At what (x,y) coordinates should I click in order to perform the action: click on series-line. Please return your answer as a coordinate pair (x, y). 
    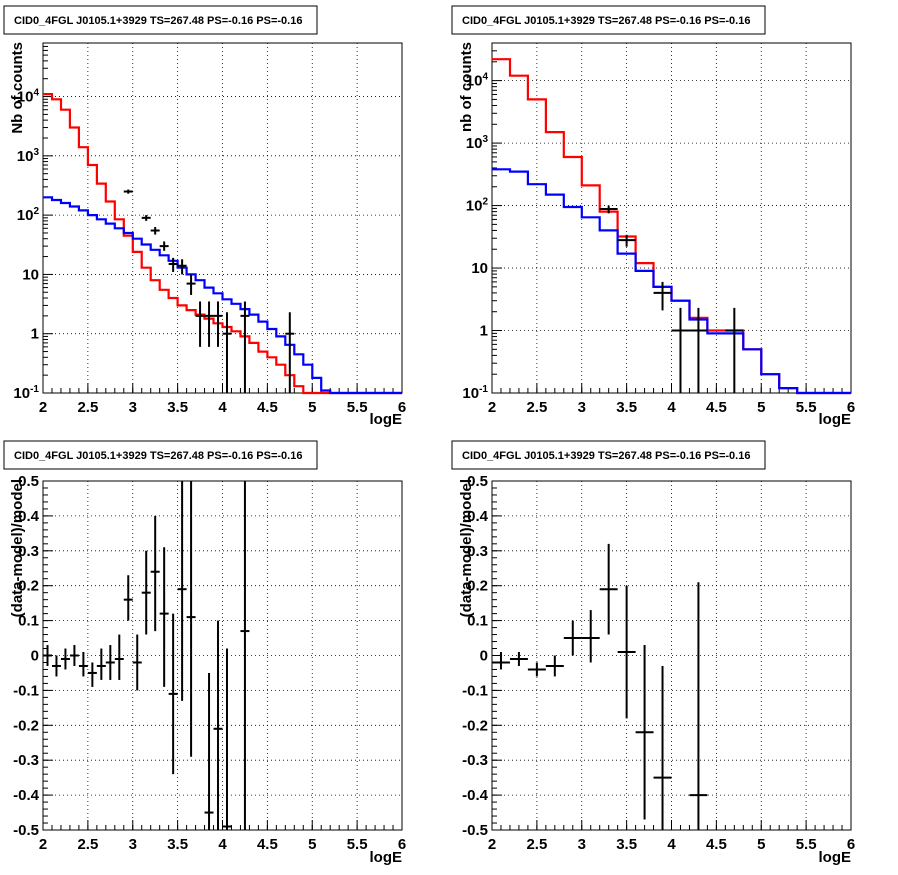
    Looking at the image, I should click on (222, 295).